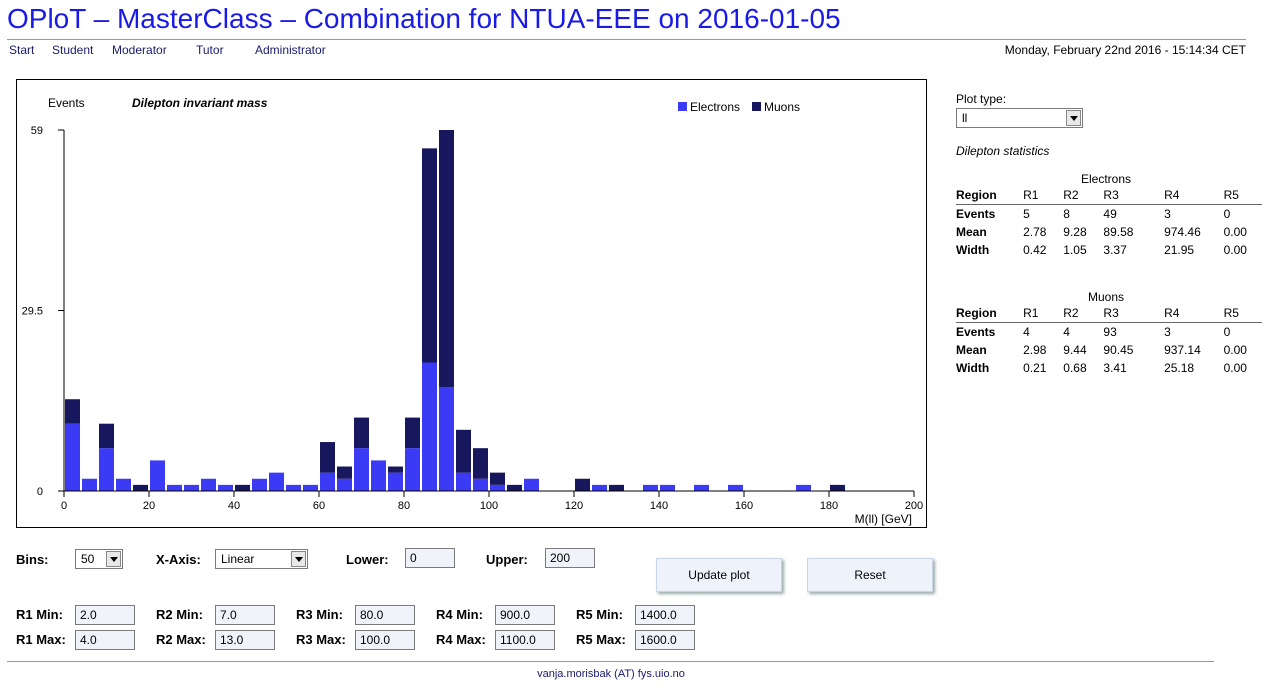 The image size is (1262, 685). What do you see at coordinates (525, 640) in the screenshot?
I see `r4-max-input` at bounding box center [525, 640].